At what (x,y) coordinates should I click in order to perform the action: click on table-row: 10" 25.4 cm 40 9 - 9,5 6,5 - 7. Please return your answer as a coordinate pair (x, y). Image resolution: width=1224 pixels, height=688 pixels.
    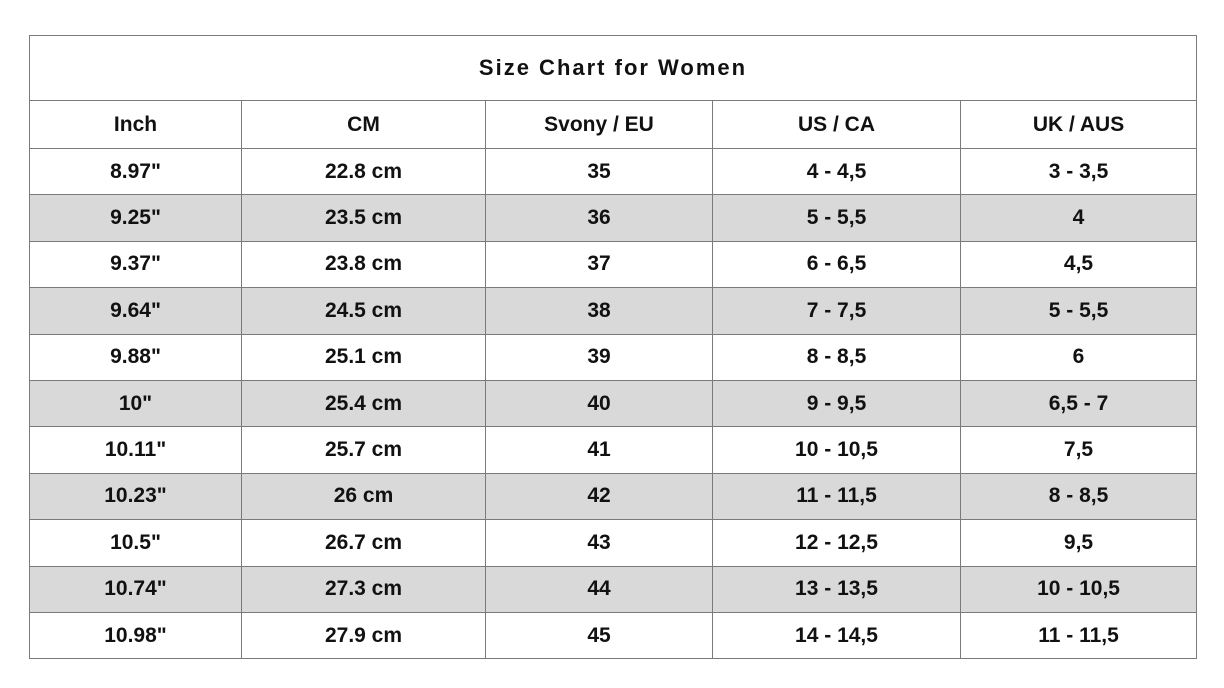
    Looking at the image, I should click on (613, 403).